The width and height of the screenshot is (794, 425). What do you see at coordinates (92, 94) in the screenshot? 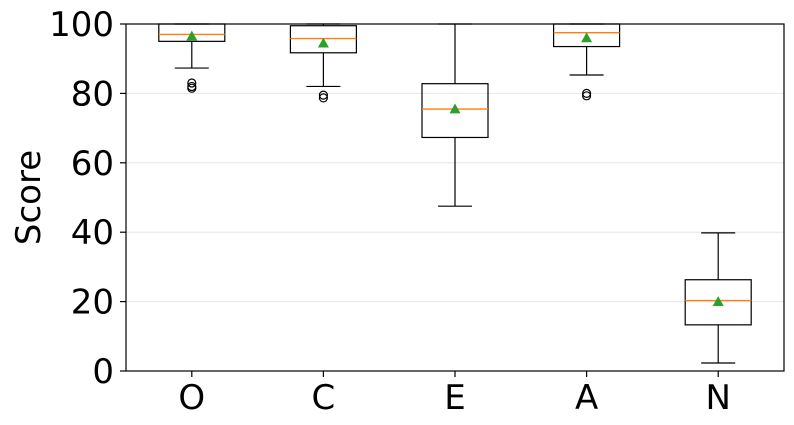
I see `y-tick-label: 80` at bounding box center [92, 94].